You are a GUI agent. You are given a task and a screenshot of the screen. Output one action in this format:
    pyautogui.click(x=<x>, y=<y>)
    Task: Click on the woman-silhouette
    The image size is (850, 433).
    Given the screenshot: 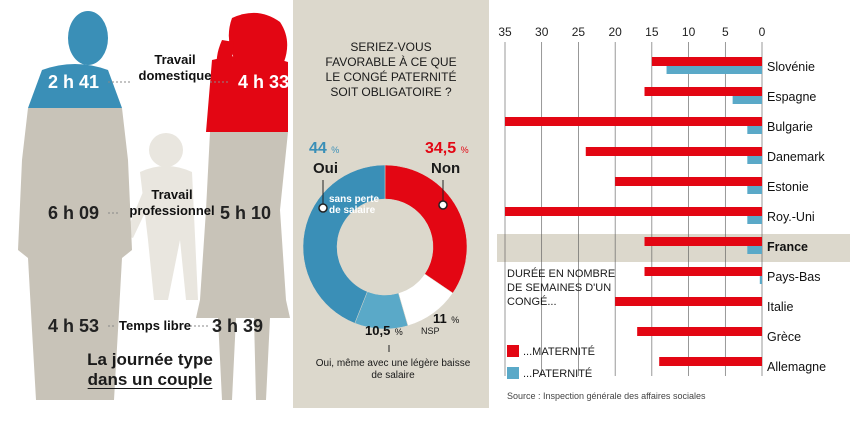 What is the action you would take?
    pyautogui.click(x=243, y=206)
    